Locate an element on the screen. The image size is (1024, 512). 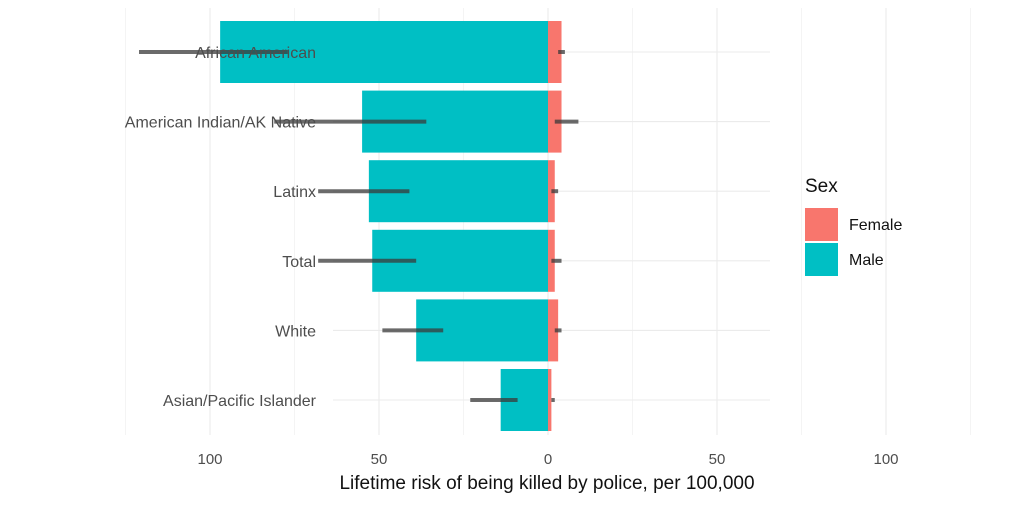
category-label: Total is located at coordinates (299, 262).